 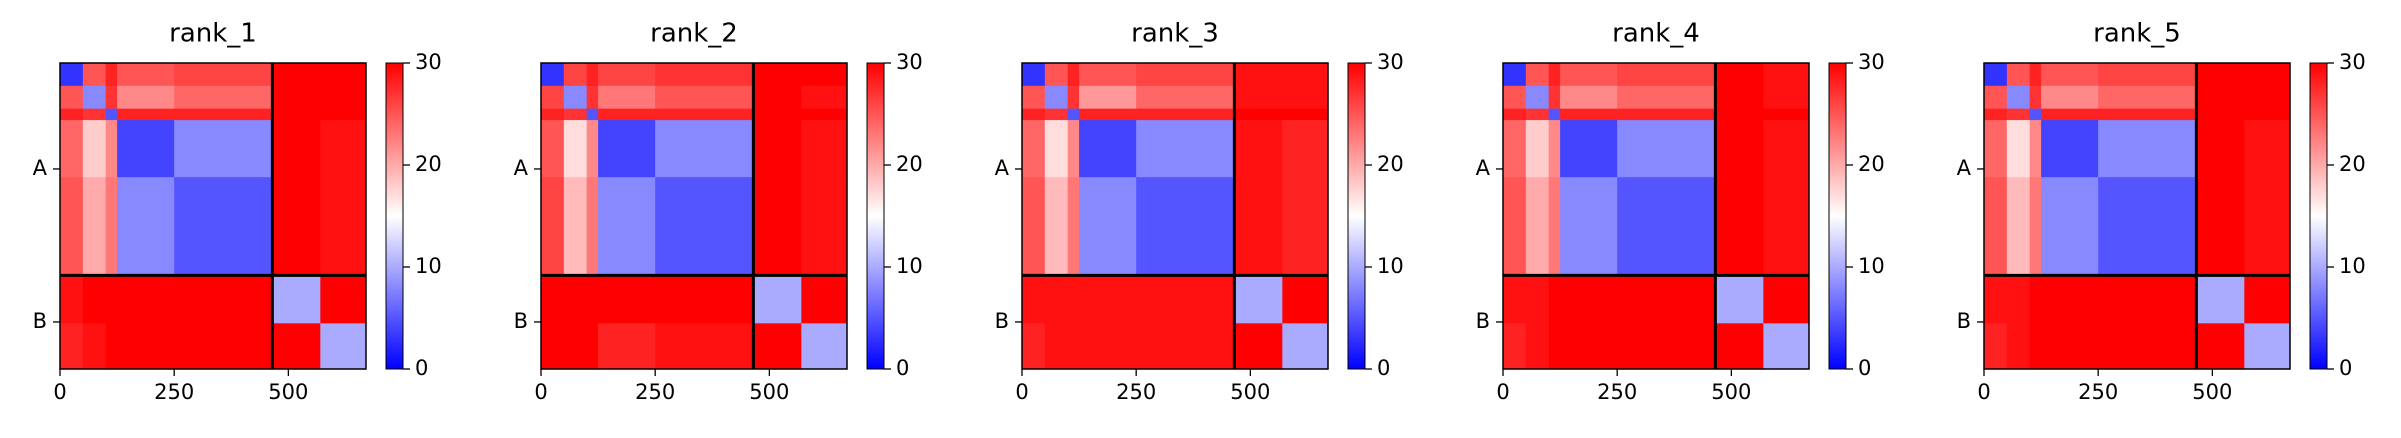 I want to click on colorbar-tick-label: 30, so click(x=2352, y=62).